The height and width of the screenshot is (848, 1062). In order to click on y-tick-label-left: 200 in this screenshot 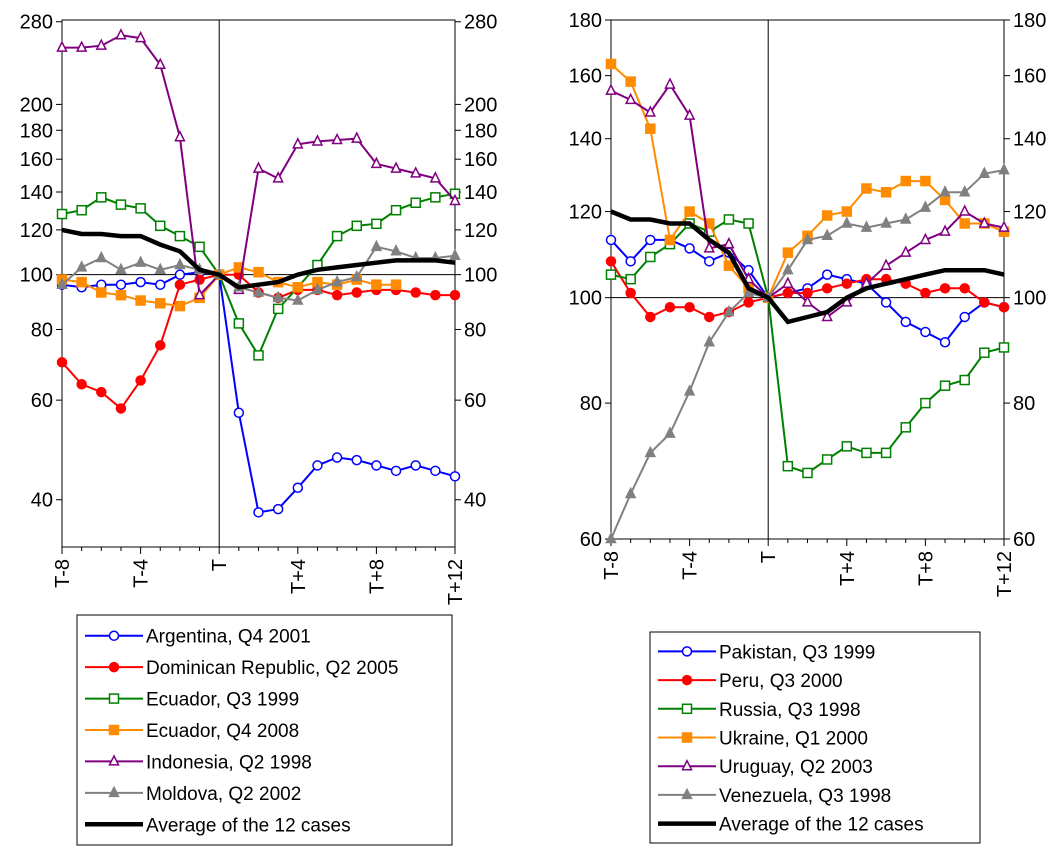, I will do `click(36, 105)`.